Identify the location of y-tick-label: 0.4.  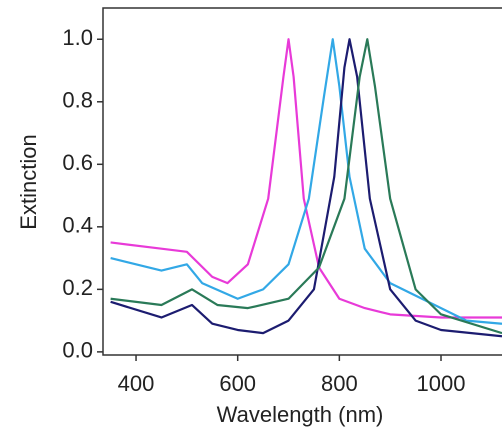
(77, 225).